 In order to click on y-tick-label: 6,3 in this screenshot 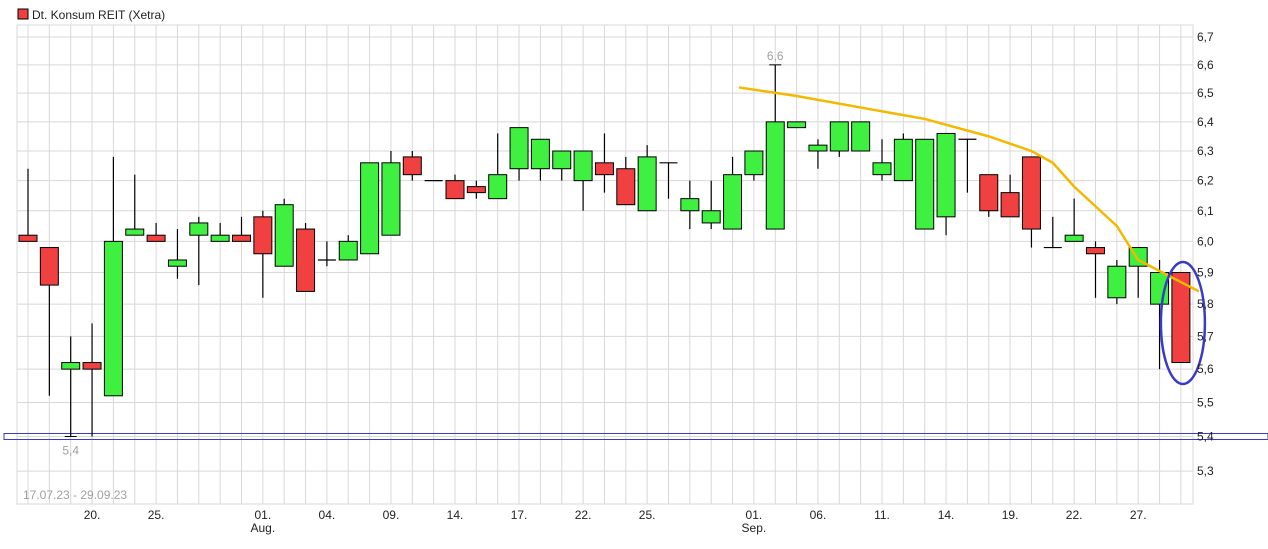, I will do `click(1205, 151)`.